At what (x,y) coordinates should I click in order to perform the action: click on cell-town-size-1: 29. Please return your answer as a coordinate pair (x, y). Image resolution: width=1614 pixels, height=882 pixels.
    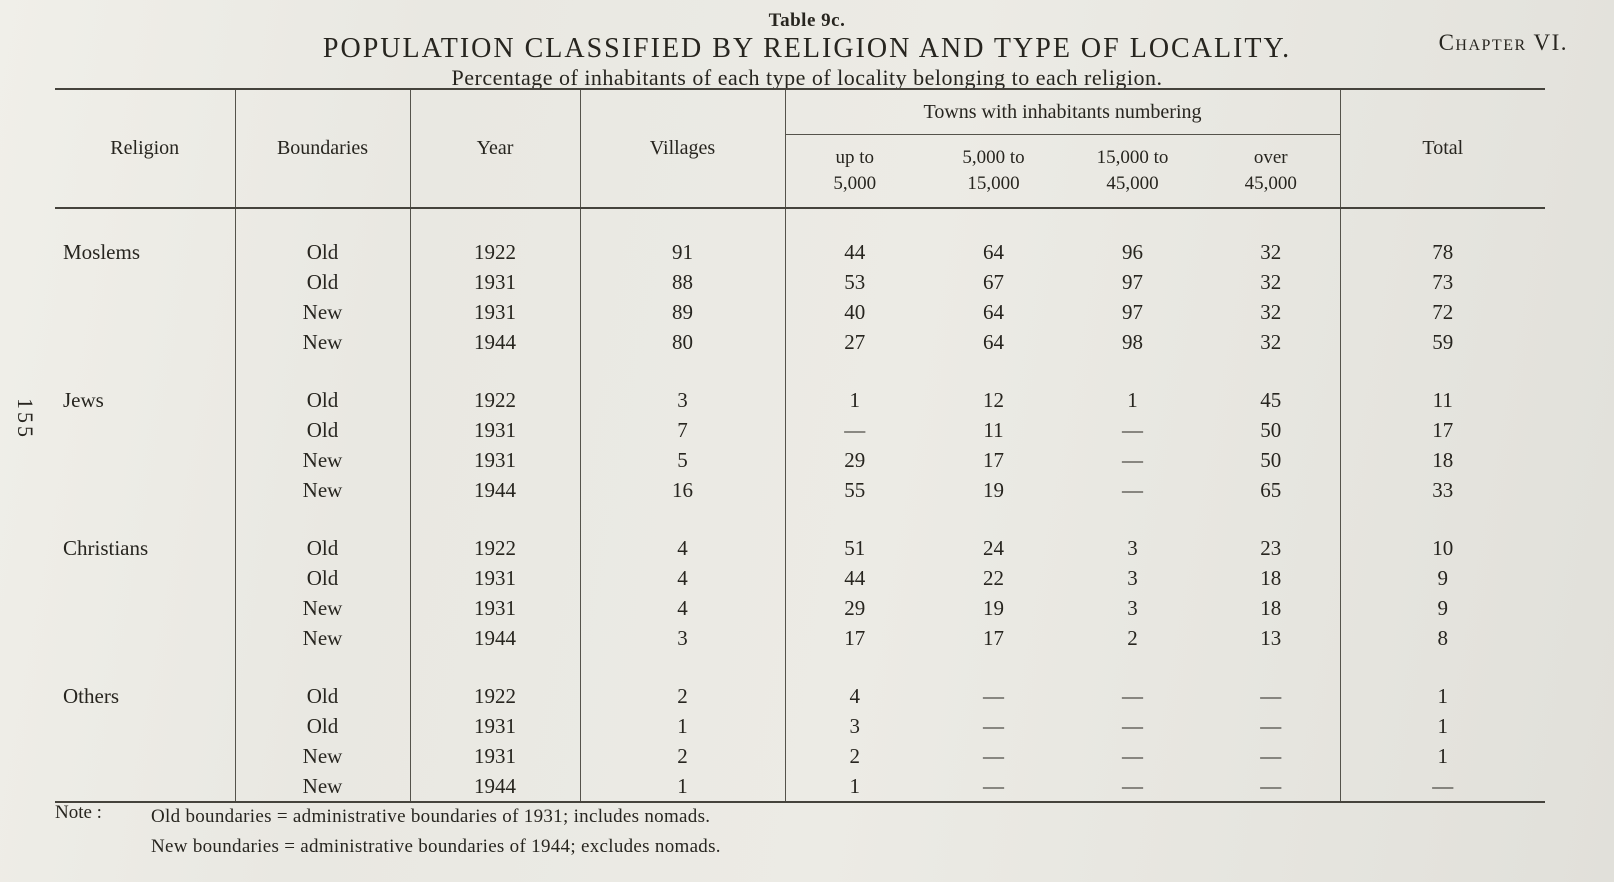
    Looking at the image, I should click on (855, 608).